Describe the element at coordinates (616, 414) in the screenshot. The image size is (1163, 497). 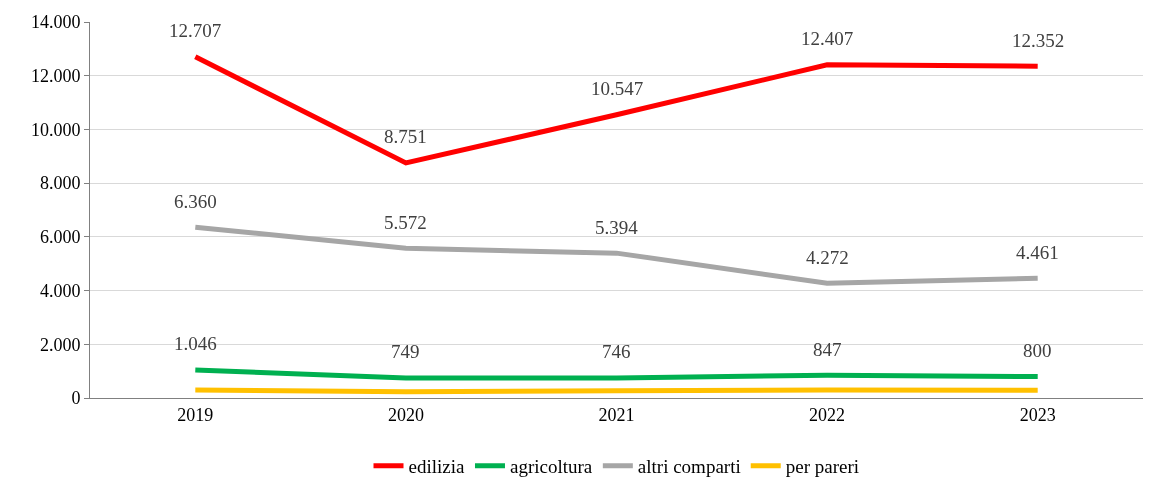
I see `x-tick-label: 2021` at that location.